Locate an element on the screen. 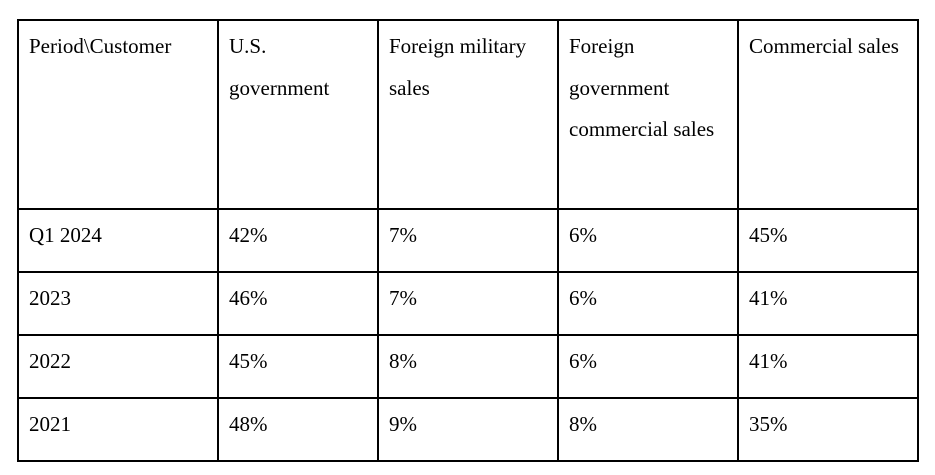 The height and width of the screenshot is (475, 935). header-cell-foreign-military-sales: Foreign military sales is located at coordinates (468, 114).